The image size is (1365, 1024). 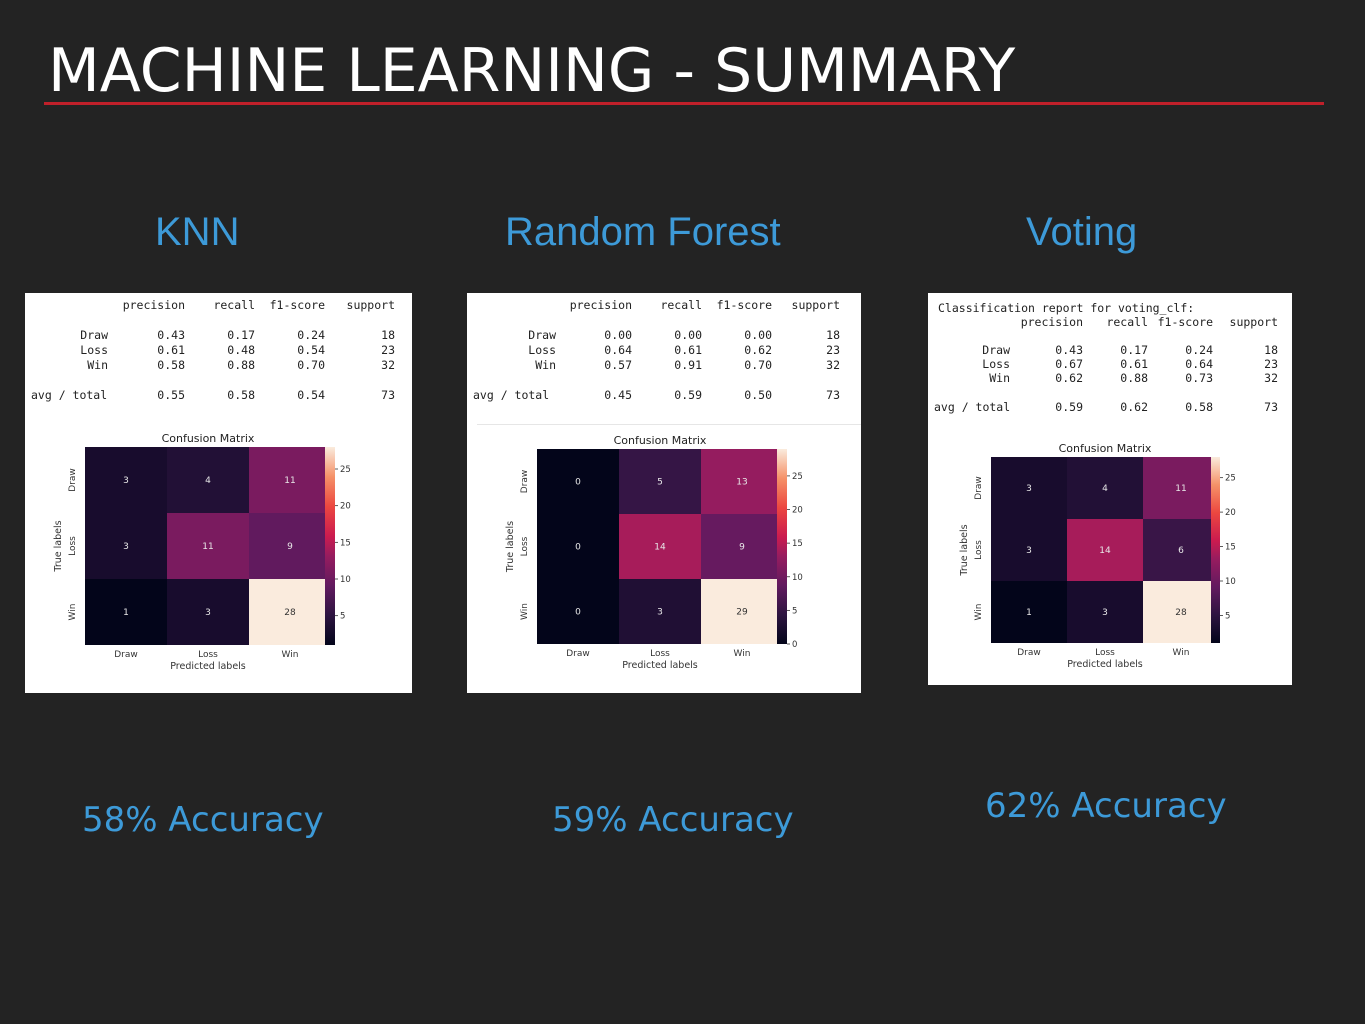 What do you see at coordinates (1199, 407) in the screenshot?
I see `report-total-cell: 0.58` at bounding box center [1199, 407].